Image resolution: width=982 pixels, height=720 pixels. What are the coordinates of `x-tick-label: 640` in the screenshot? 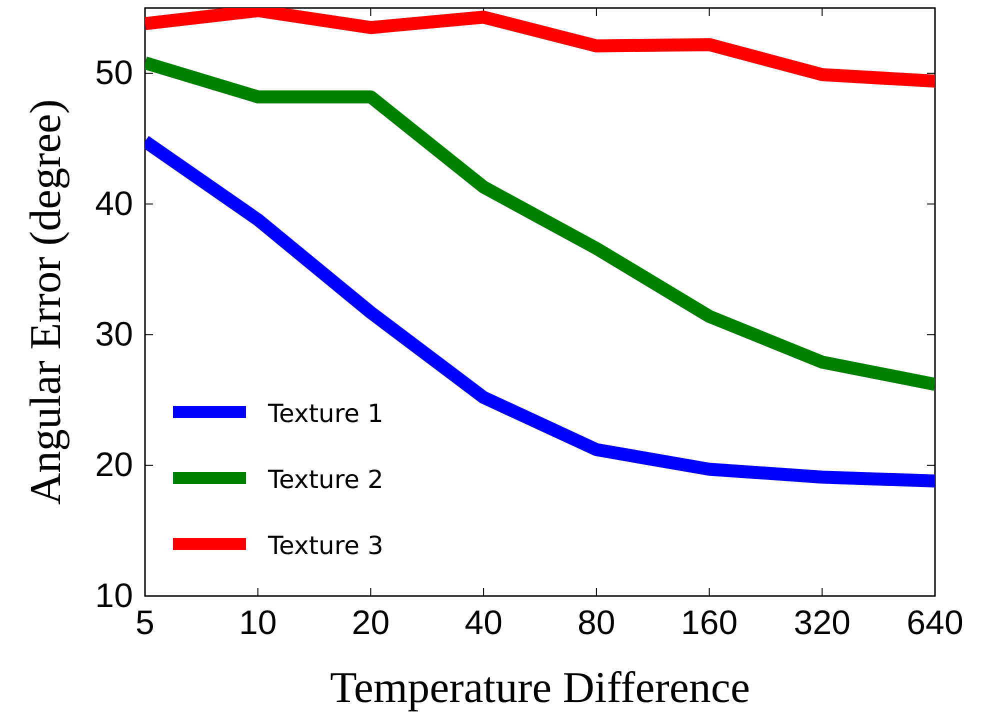 It's located at (935, 623).